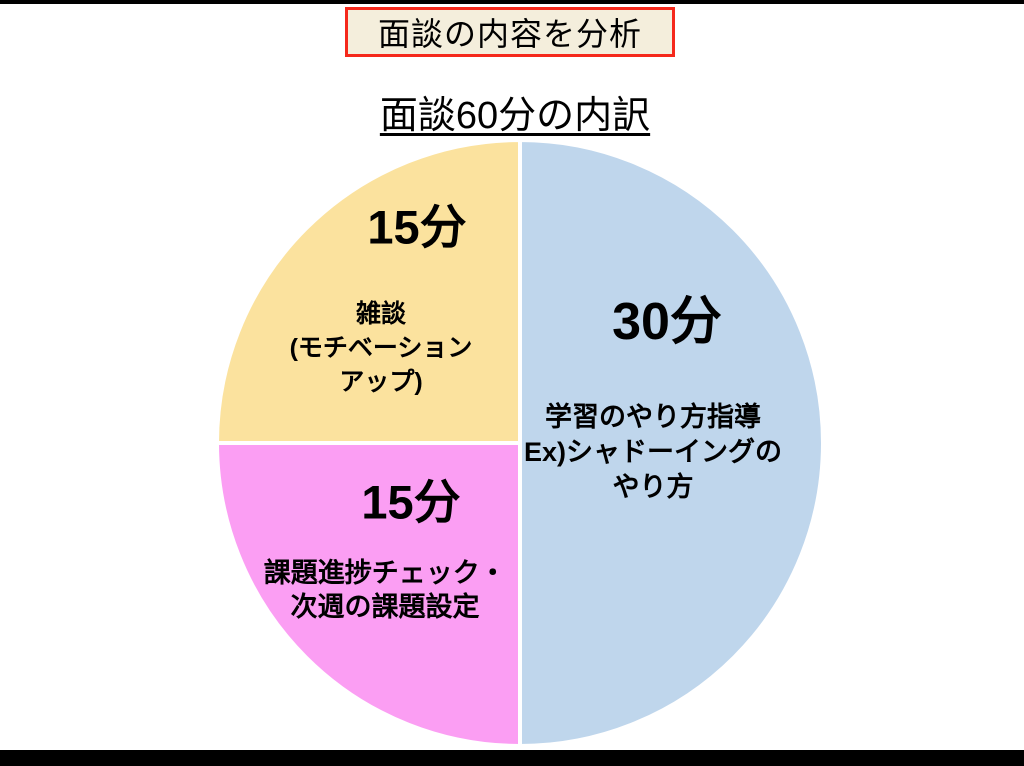 This screenshot has height=766, width=1024. I want to click on slice-desc-chat-motivation-up: 雑談 (モチベーション アップ), so click(381, 348).